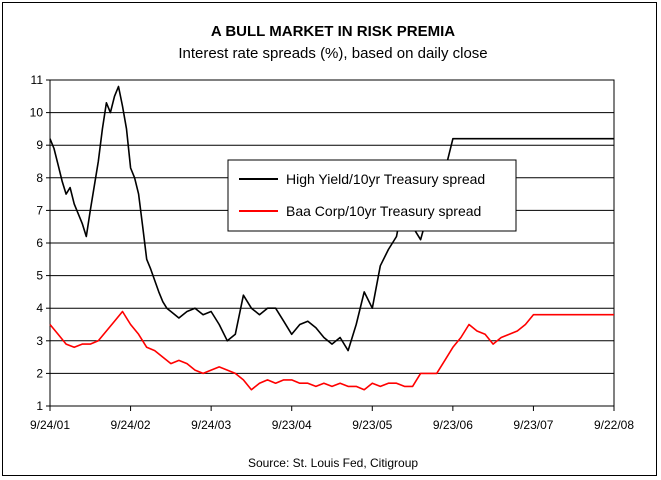 This screenshot has height=480, width=661. I want to click on chart-title: A BULL MARKET IN RISK PREMIA, so click(333, 31).